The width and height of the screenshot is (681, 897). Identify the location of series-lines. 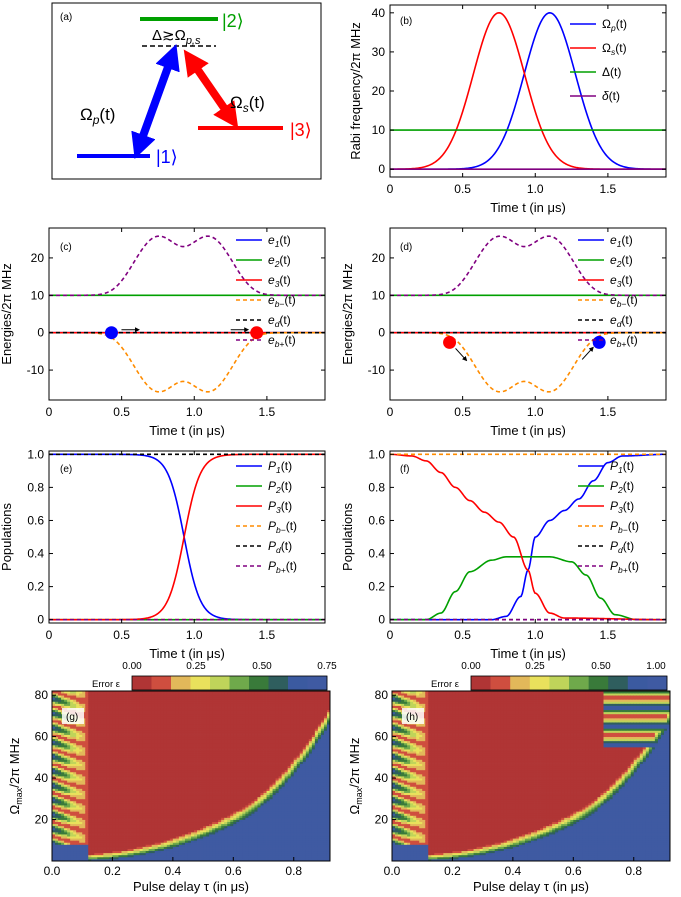
(187, 314).